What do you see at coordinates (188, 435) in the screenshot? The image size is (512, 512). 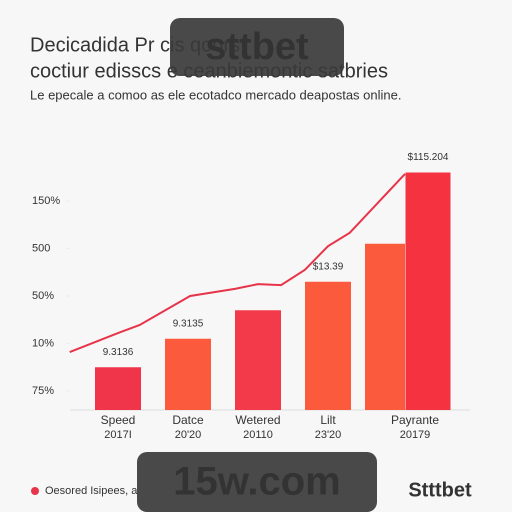 I see `x-tick-sublabel: 20'20` at bounding box center [188, 435].